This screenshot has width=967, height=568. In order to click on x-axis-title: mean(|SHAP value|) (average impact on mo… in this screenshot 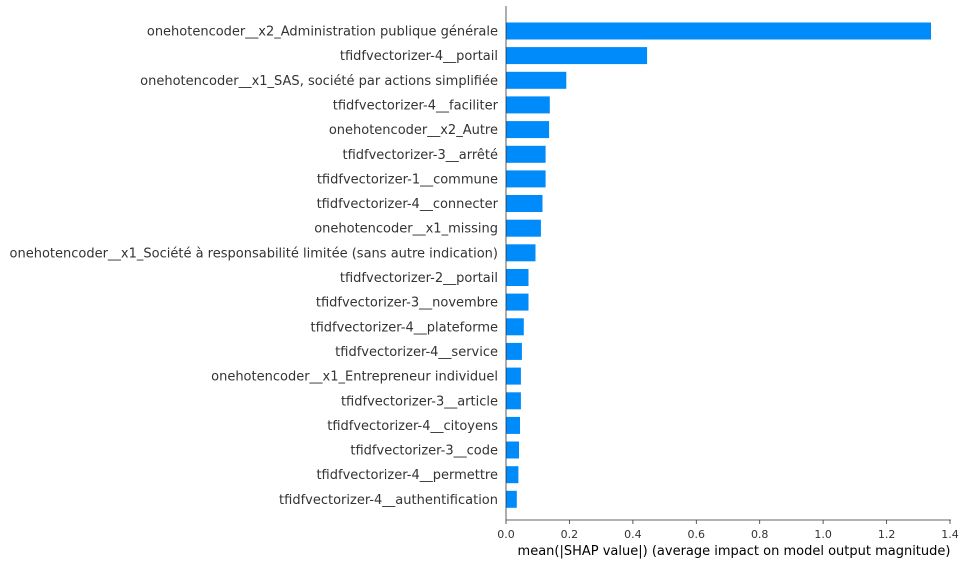, I will do `click(734, 551)`.